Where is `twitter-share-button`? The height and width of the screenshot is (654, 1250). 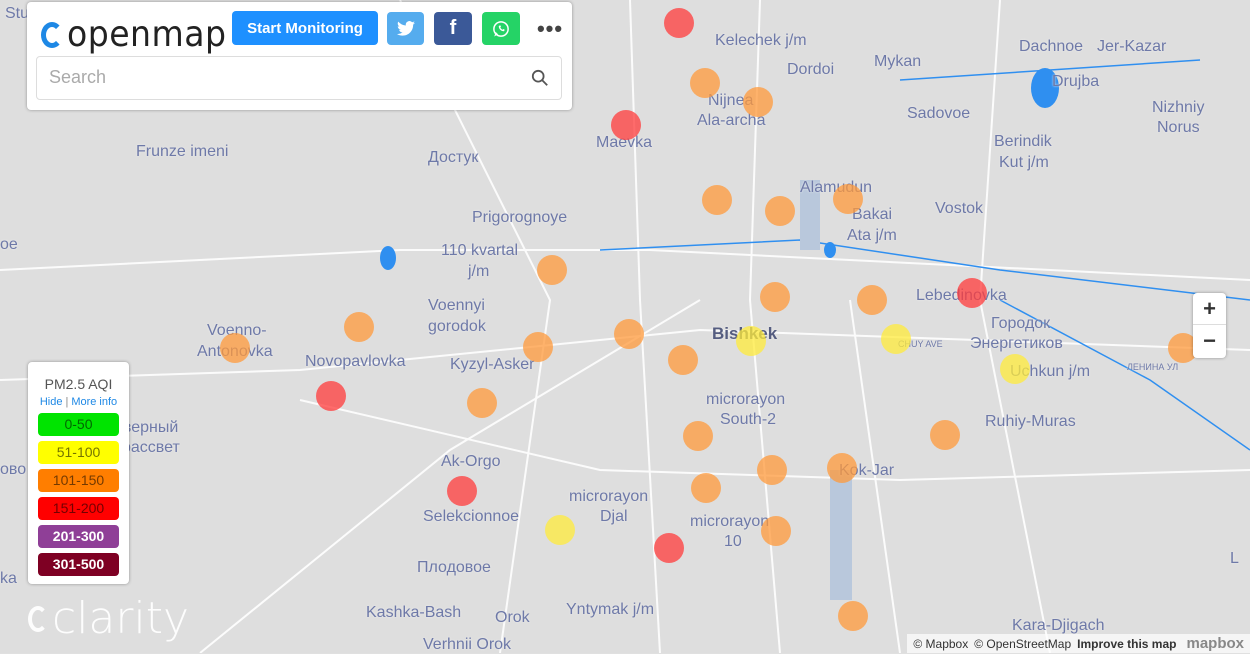 twitter-share-button is located at coordinates (405, 28).